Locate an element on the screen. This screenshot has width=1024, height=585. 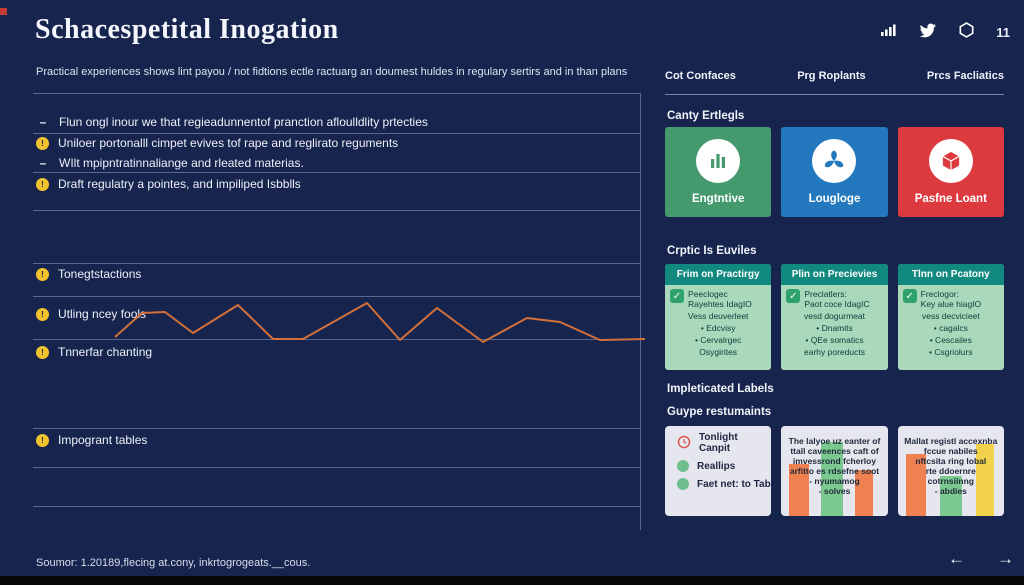
card-line: vesd dogurmeat is located at coordinates (834, 316).